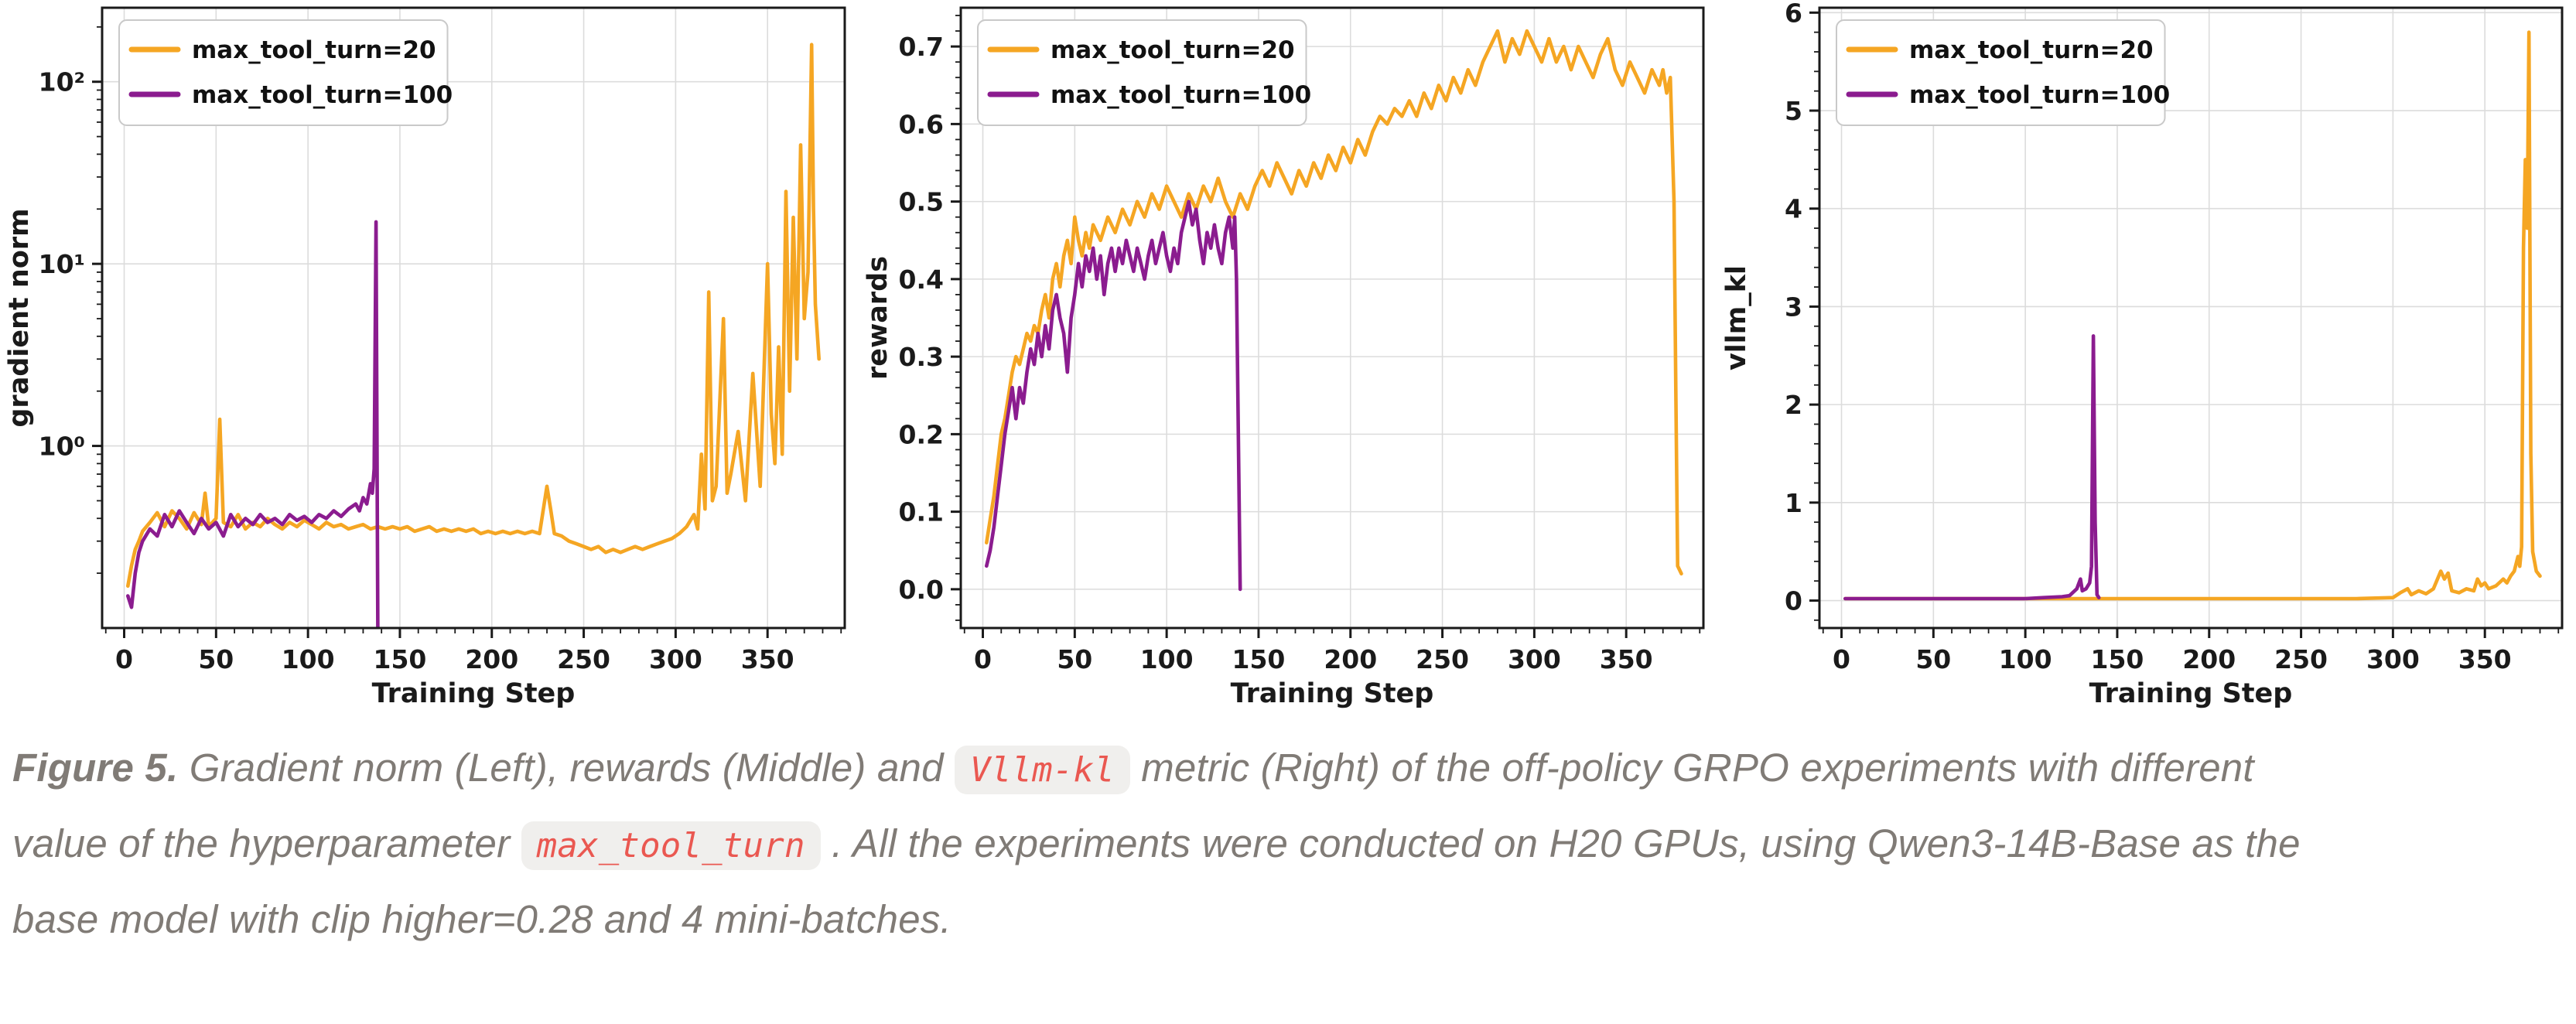  I want to click on y-tick-labels: 10⁰ 10¹ 10², so click(62, 264).